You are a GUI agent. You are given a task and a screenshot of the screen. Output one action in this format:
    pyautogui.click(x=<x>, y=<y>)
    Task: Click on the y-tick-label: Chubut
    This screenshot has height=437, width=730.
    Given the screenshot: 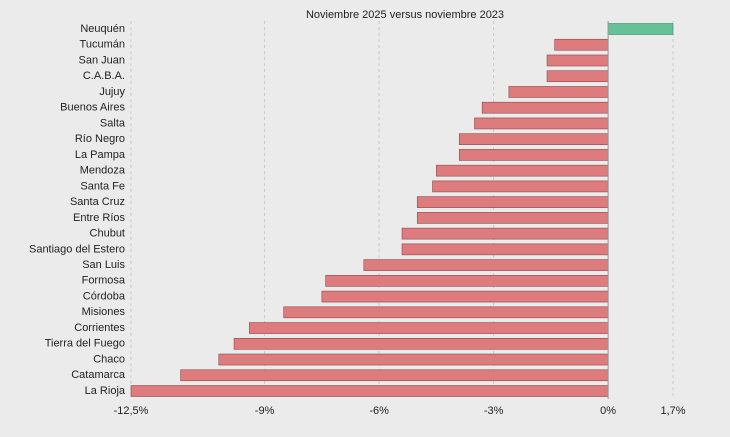 What is the action you would take?
    pyautogui.click(x=107, y=234)
    